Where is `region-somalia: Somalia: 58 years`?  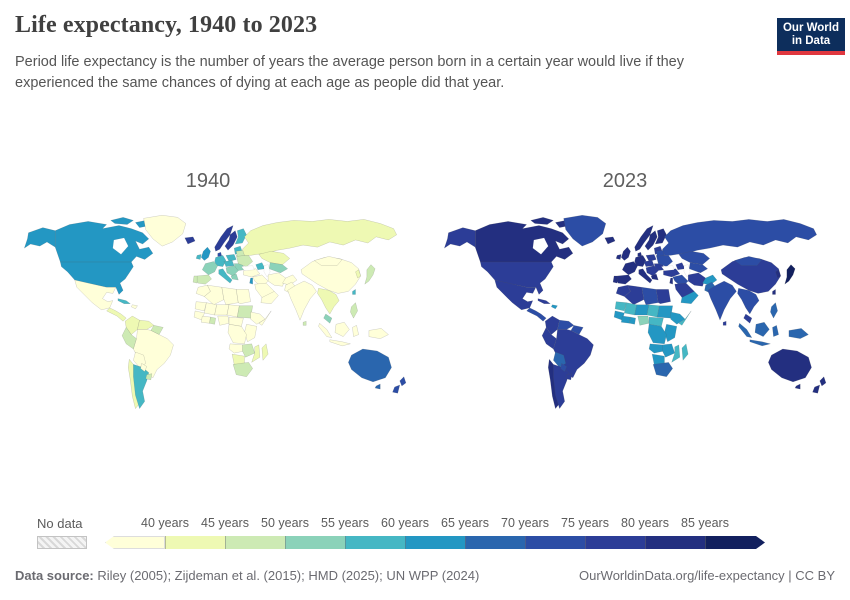 region-somalia: Somalia: 58 years is located at coordinates (685, 318).